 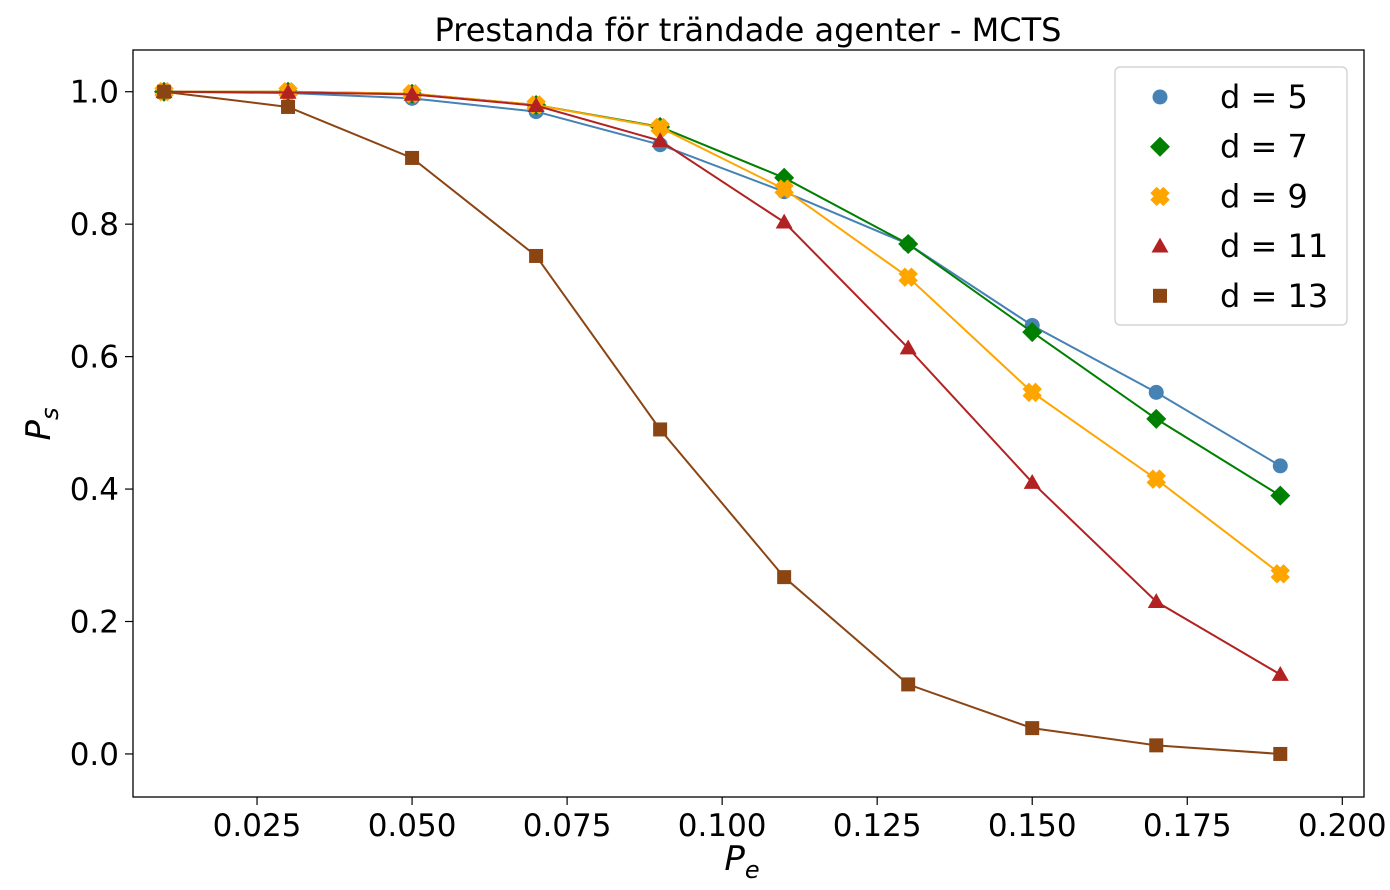 I want to click on legend-item: d = 7, so click(x=1229, y=147).